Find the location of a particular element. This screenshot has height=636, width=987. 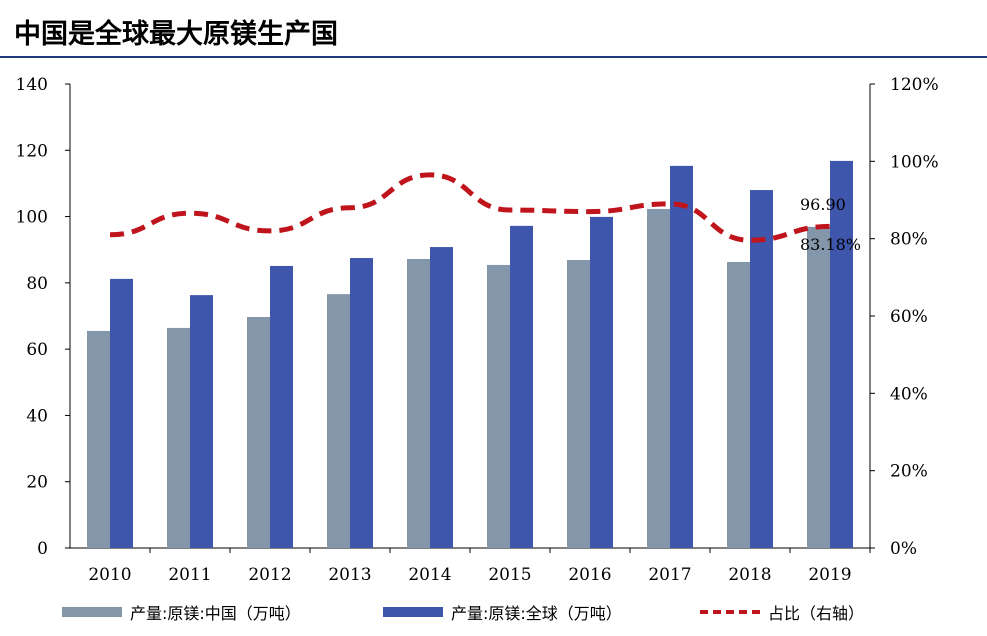

legend-label: 产量:原镁:中国（万吨） is located at coordinates (215, 613).